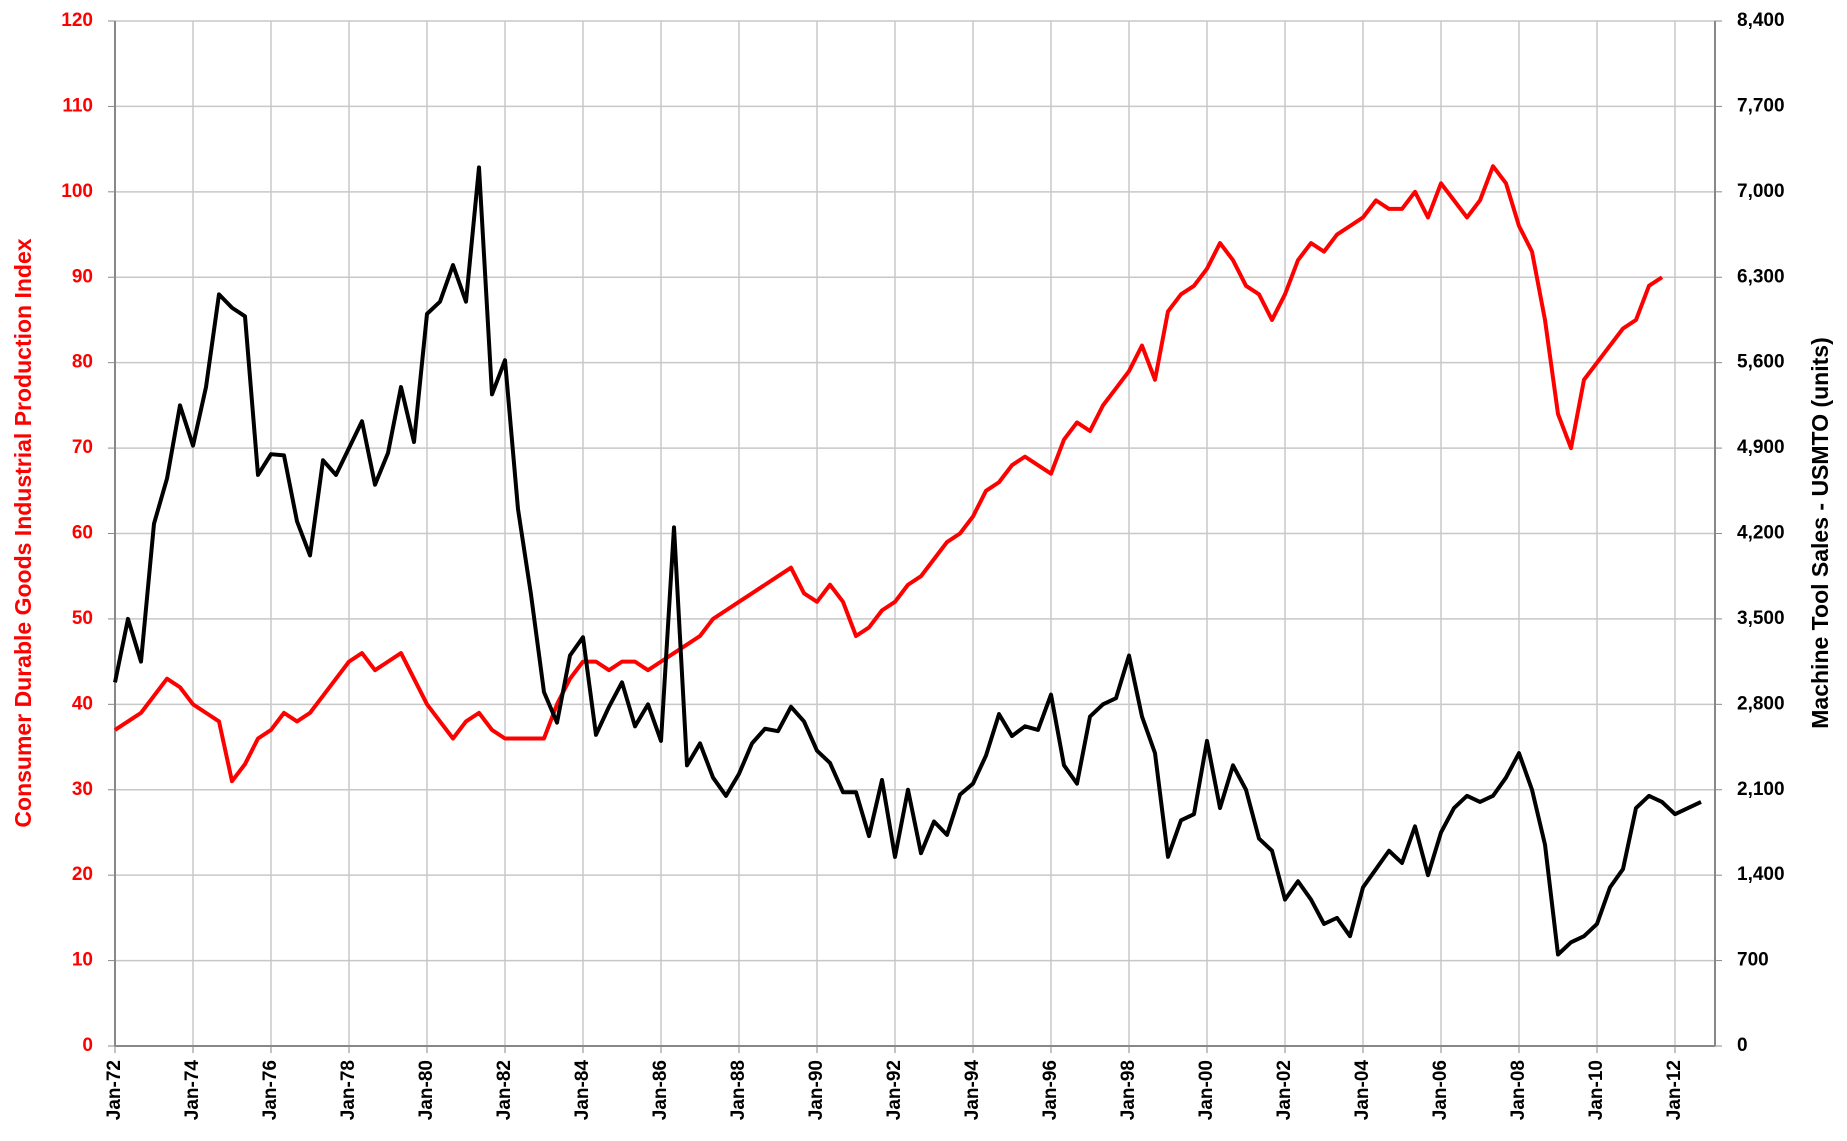 Image resolution: width=1847 pixels, height=1141 pixels. Describe the element at coordinates (972, 1090) in the screenshot. I see `x-tick-label: Jan-94` at that location.